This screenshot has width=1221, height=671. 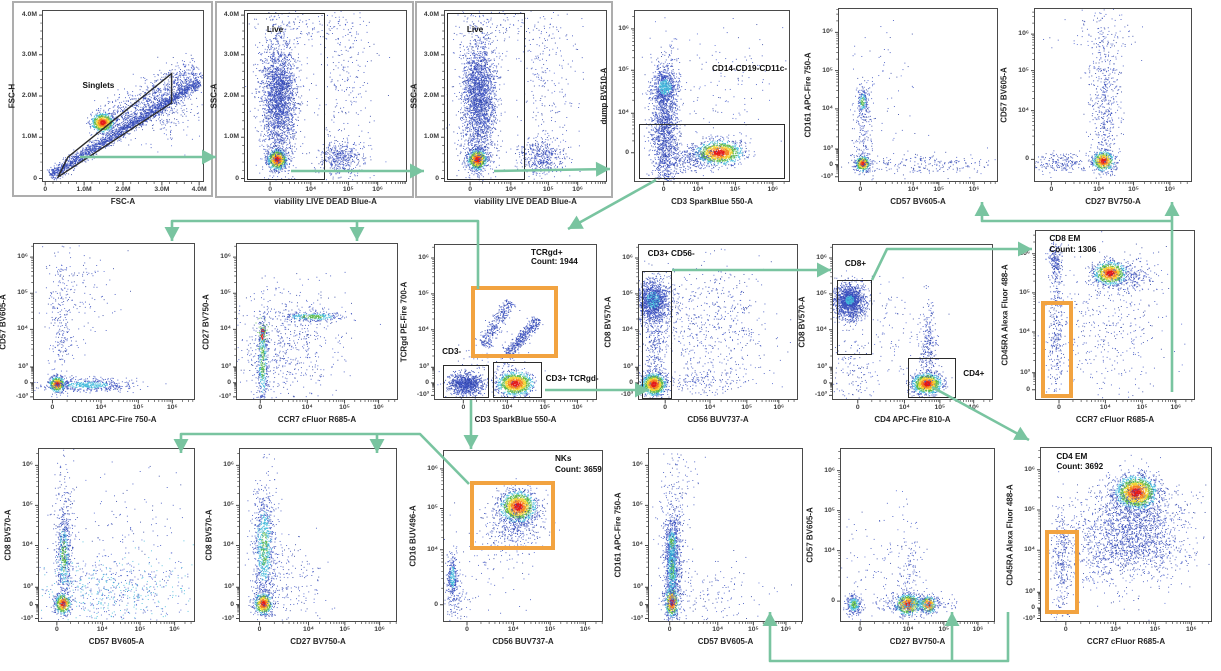 I want to click on scatter-plot-cd27-ccr7-mid, so click(x=313, y=325).